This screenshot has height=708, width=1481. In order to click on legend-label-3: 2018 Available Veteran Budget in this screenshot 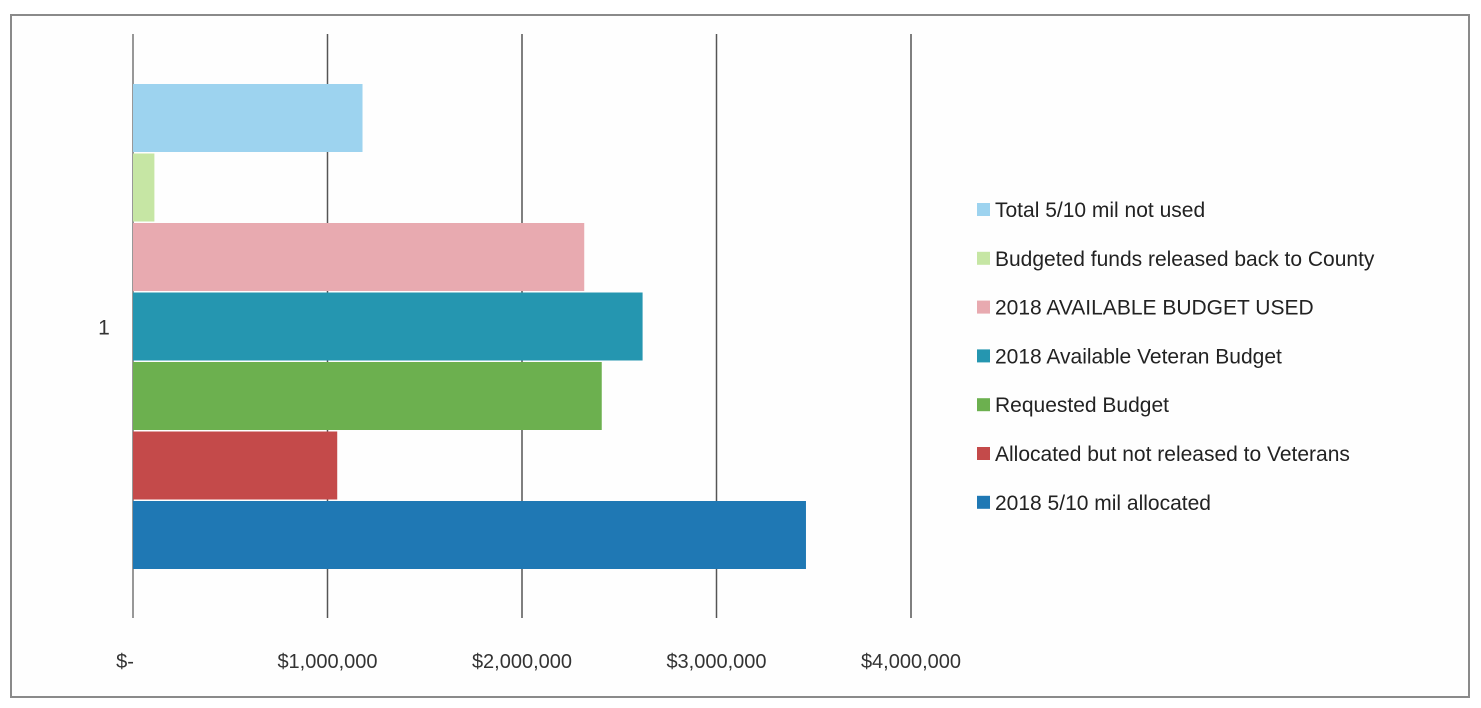, I will do `click(1138, 356)`.